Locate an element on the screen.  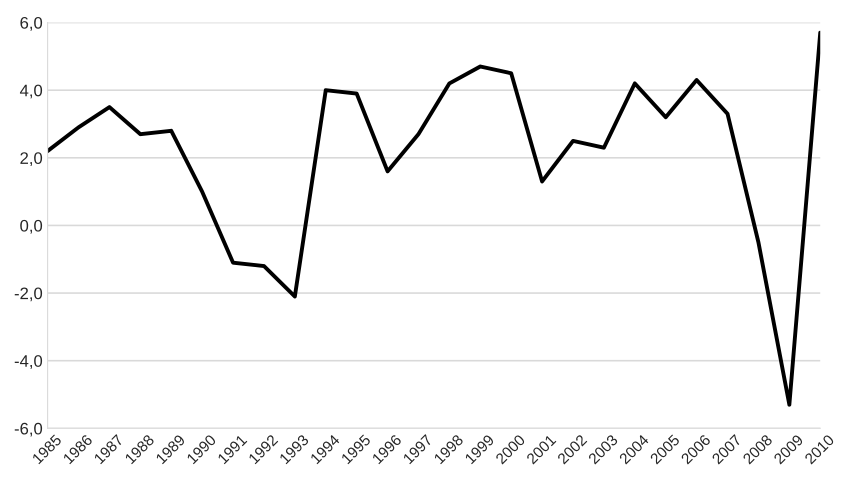
y-tick-label: -6,0 is located at coordinates (28, 429).